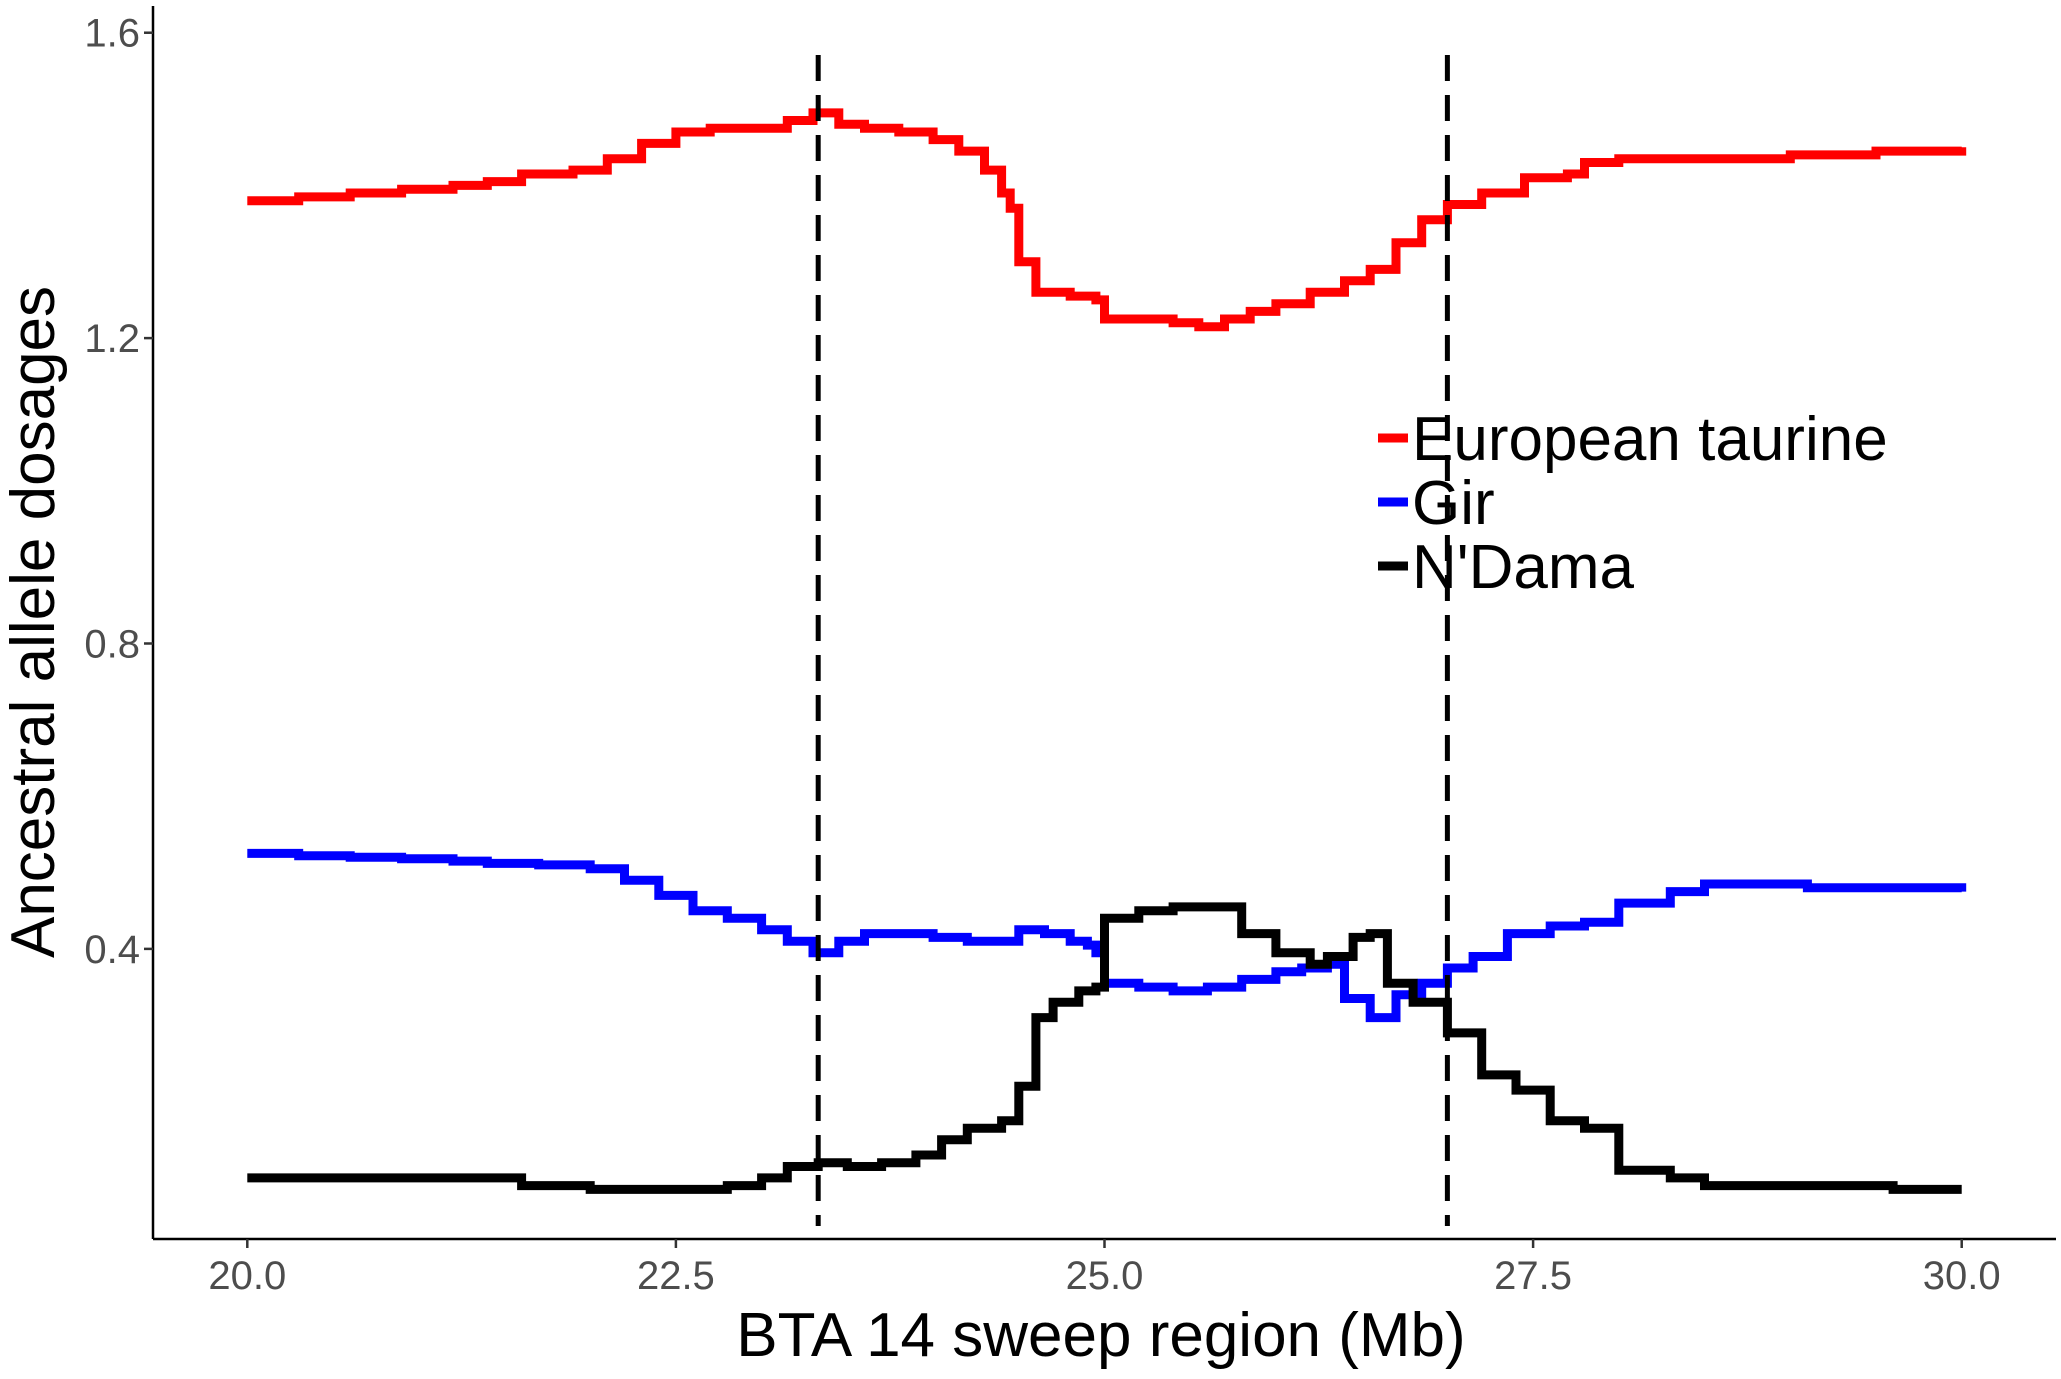  I want to click on y-axis-title: Ancestral allele dosages, so click(34, 622).